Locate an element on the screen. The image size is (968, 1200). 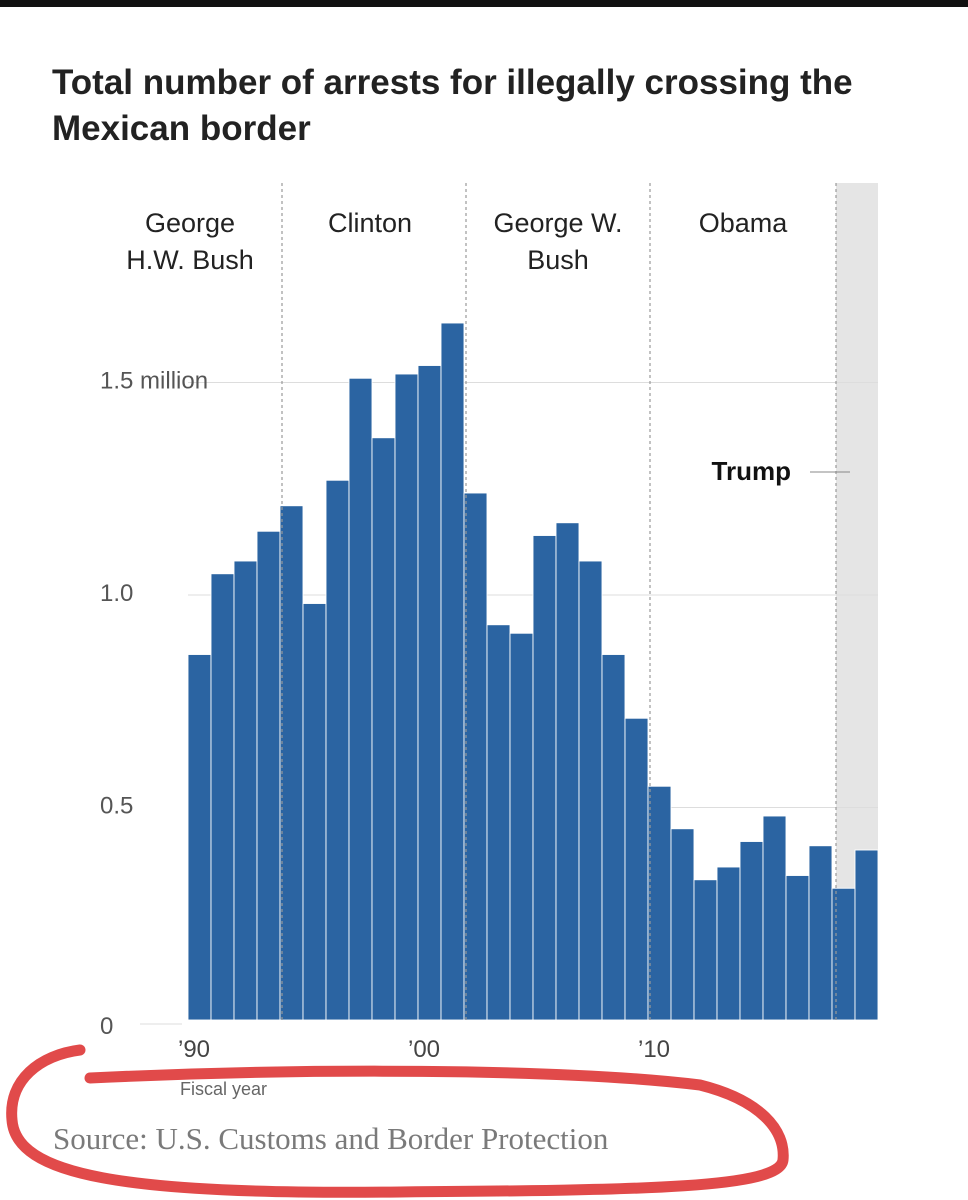
president-label-2-line-1: Bush is located at coordinates (558, 260).